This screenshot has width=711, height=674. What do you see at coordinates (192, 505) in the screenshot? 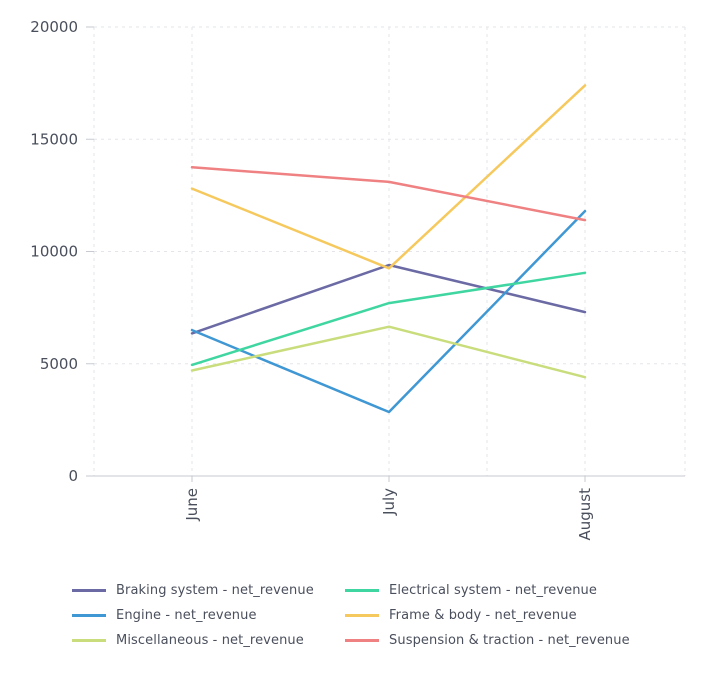
I see `x-tick-label: June` at bounding box center [192, 505].